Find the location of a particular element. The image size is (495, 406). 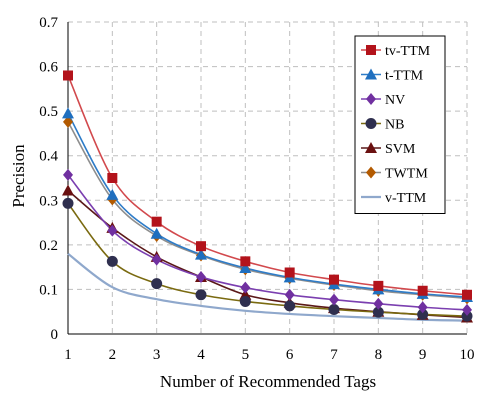

y-tick-label: 0 is located at coordinates (55, 335).